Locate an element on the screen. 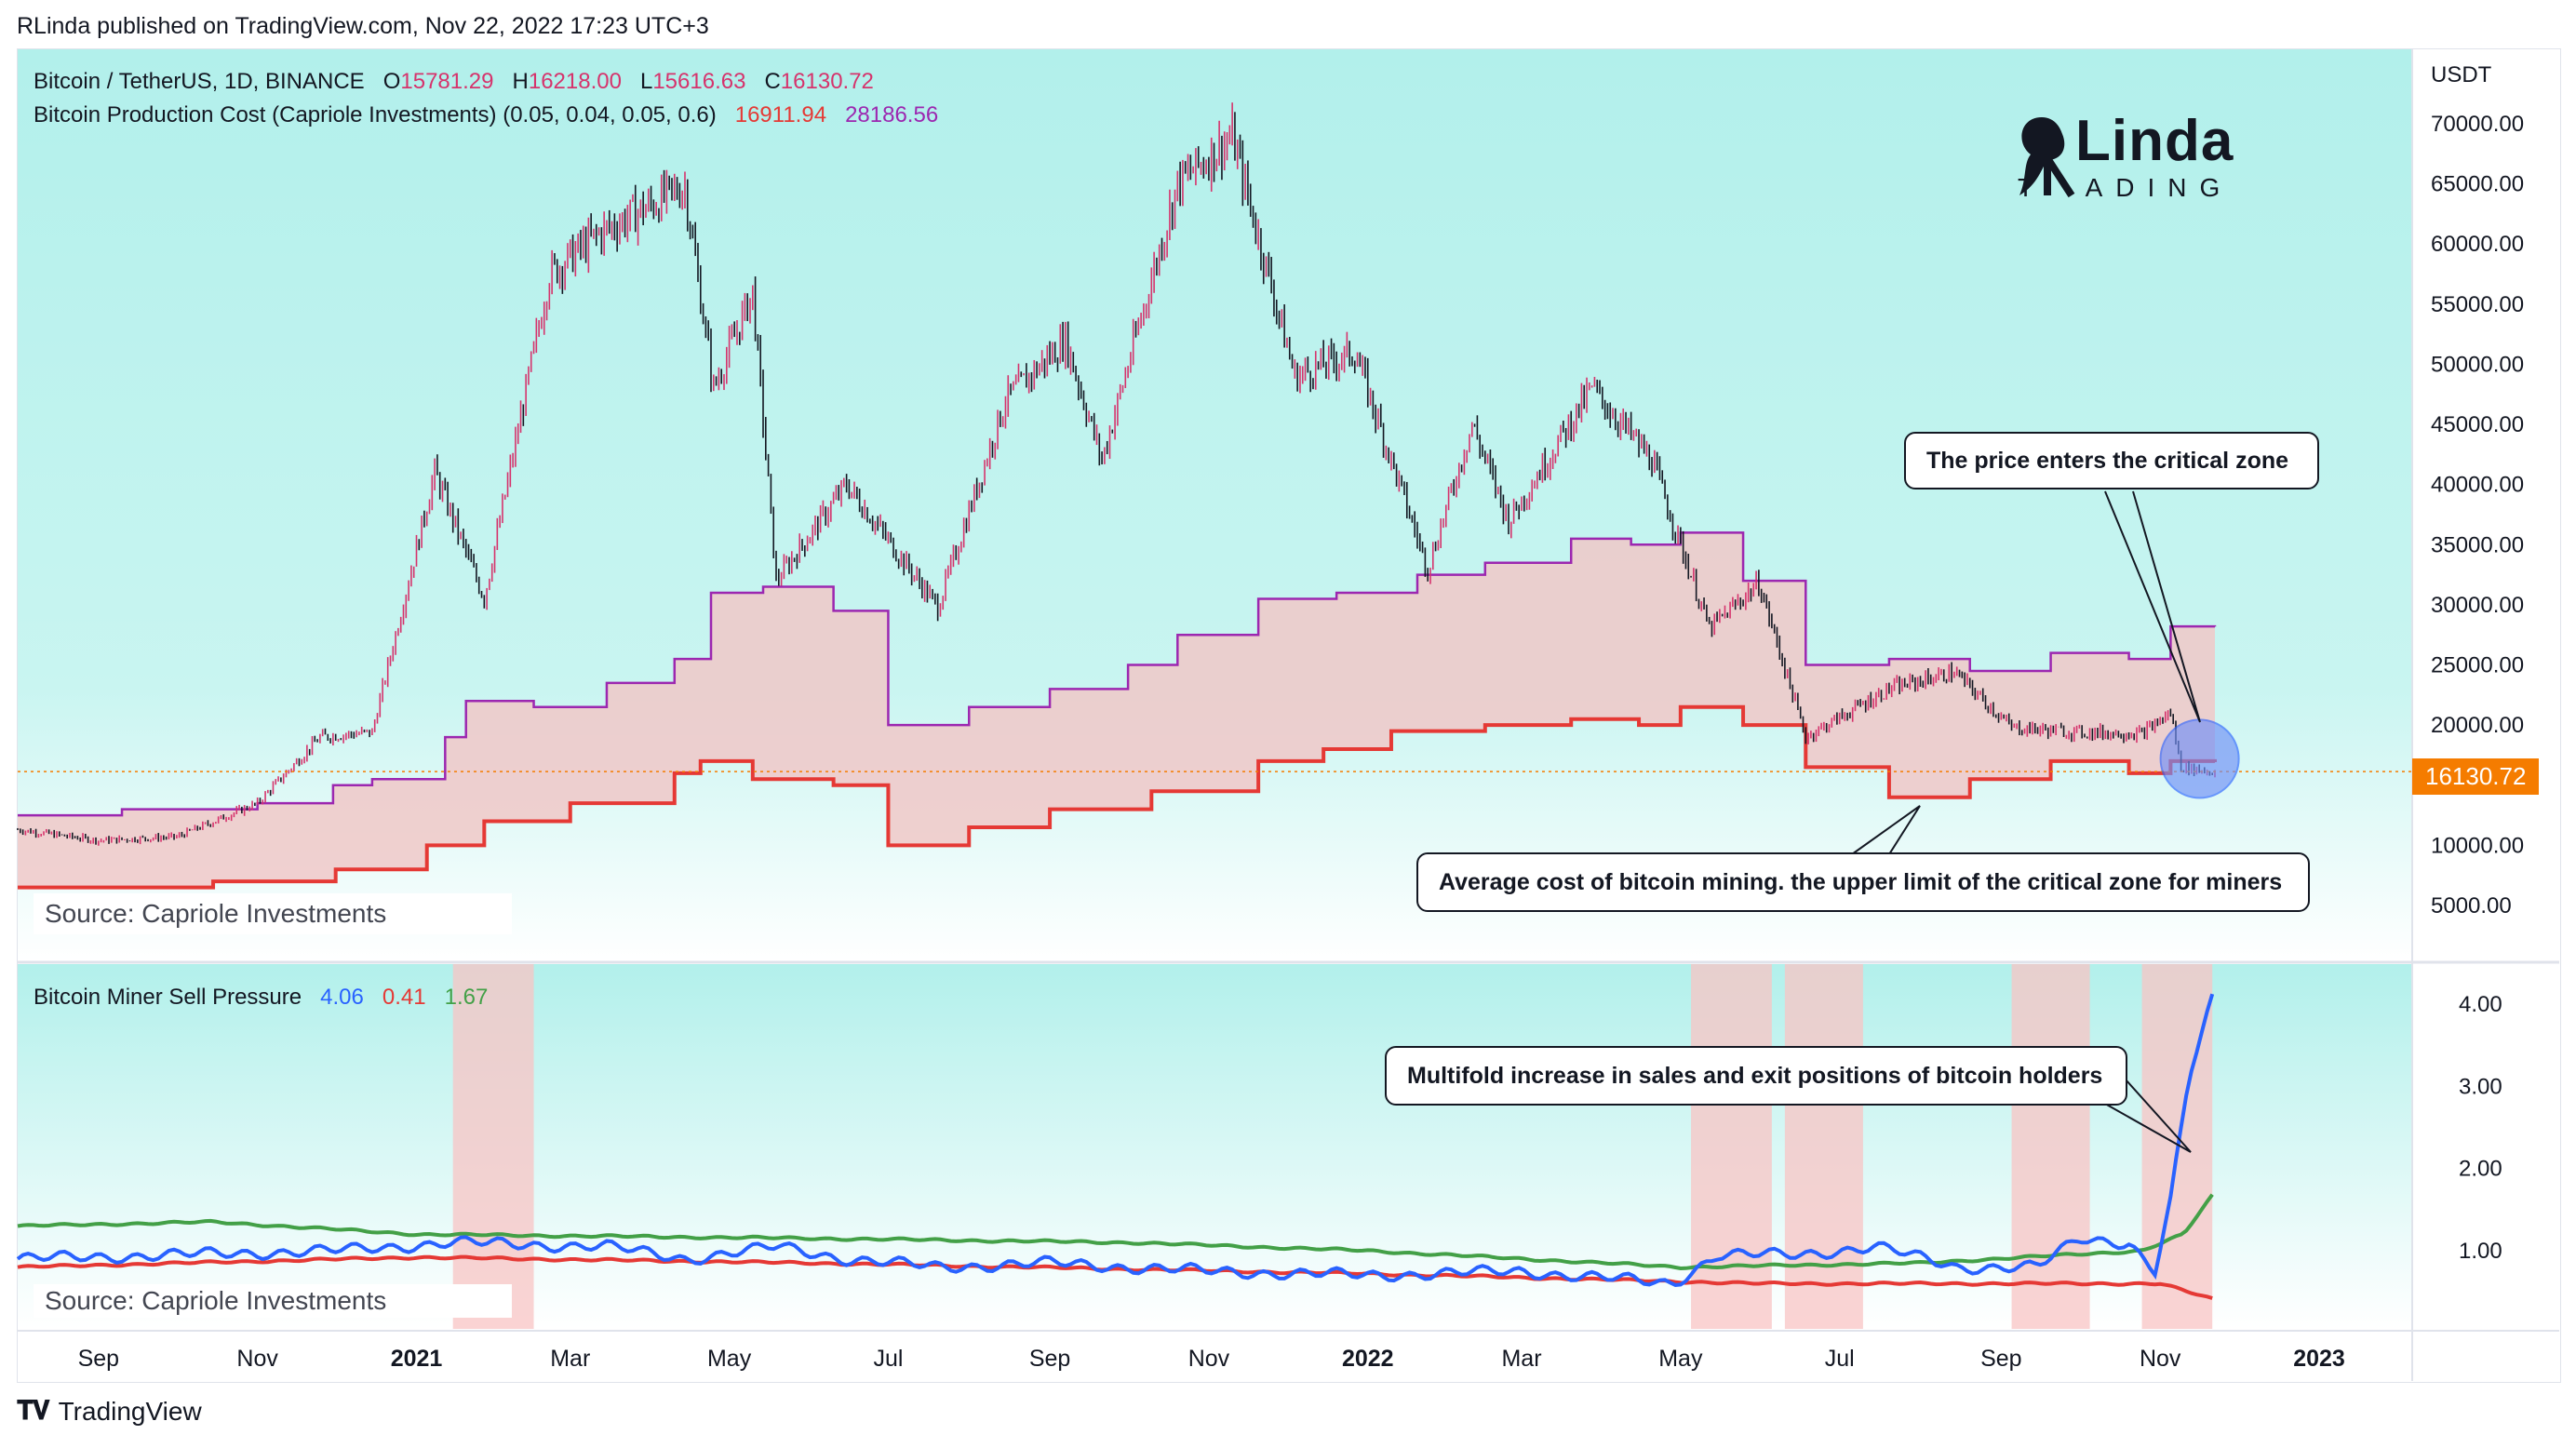  last-price-tag: 16130.72 is located at coordinates (2476, 776).